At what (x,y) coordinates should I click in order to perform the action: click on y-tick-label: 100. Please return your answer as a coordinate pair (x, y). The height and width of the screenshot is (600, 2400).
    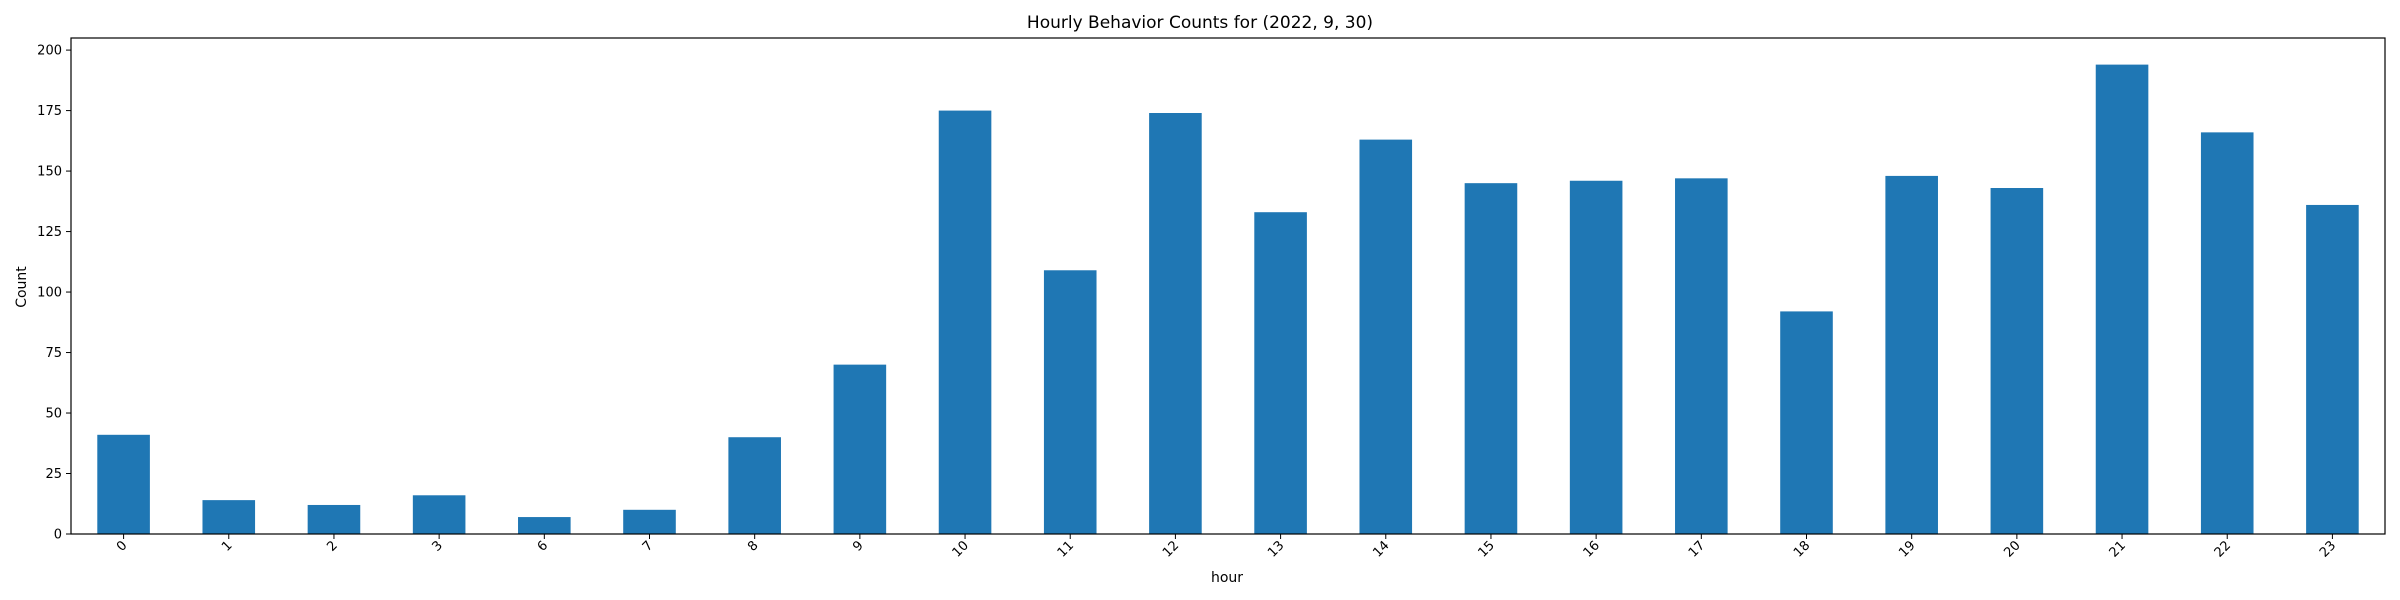
    Looking at the image, I should click on (49, 293).